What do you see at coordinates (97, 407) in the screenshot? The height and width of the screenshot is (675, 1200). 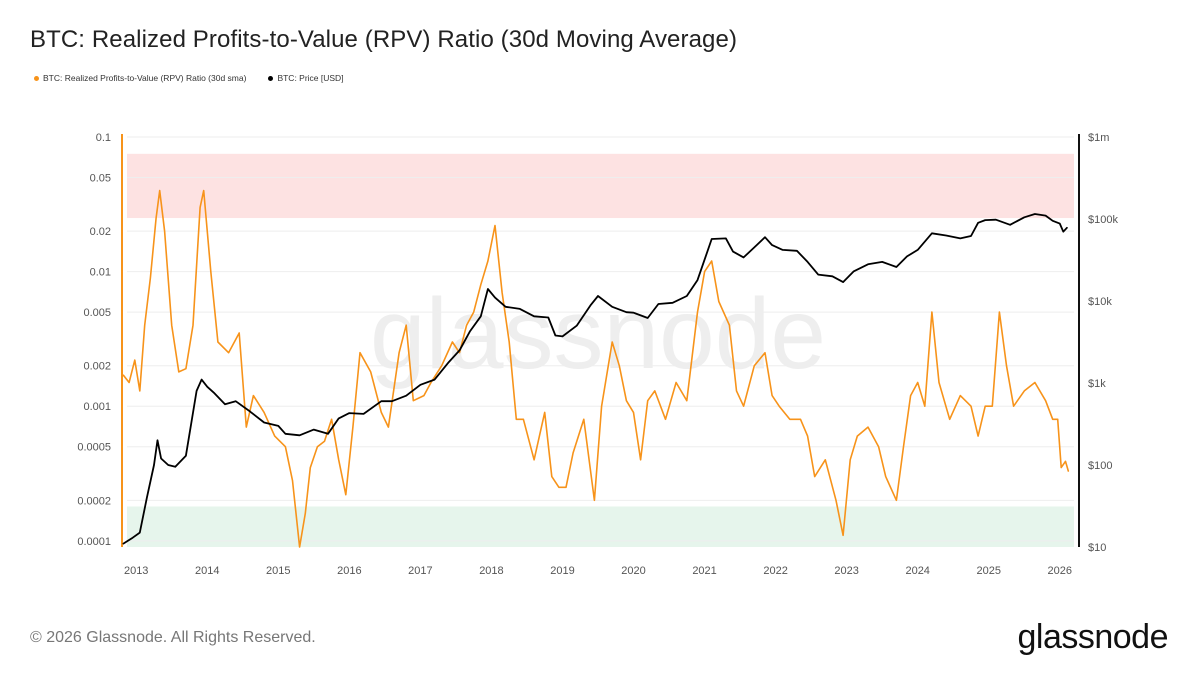 I see `y-left-tick-label: 0.001` at bounding box center [97, 407].